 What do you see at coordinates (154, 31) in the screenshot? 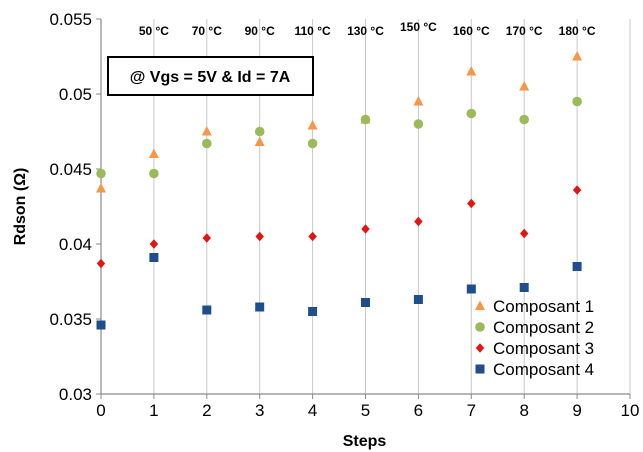
I see `temperature-label: 50 °C` at bounding box center [154, 31].